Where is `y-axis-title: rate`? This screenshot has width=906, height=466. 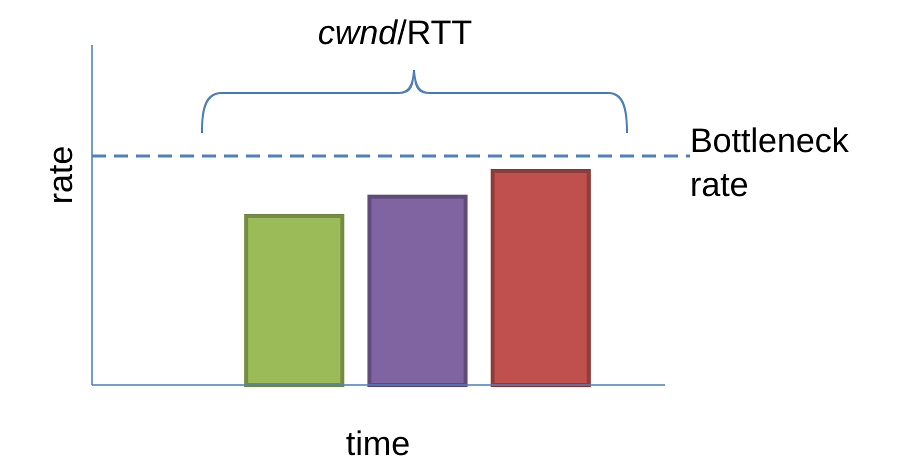
y-axis-title: rate is located at coordinates (61, 175).